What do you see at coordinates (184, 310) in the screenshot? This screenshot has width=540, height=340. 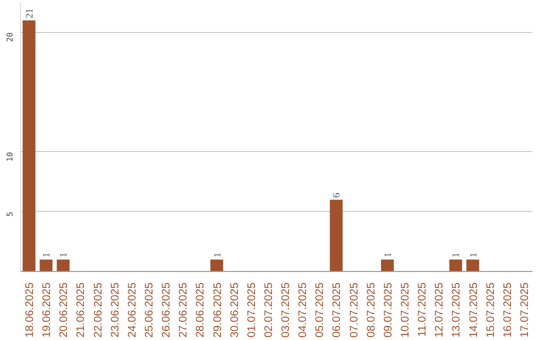 I see `x-tick-label: 27.06.2025` at bounding box center [184, 310].